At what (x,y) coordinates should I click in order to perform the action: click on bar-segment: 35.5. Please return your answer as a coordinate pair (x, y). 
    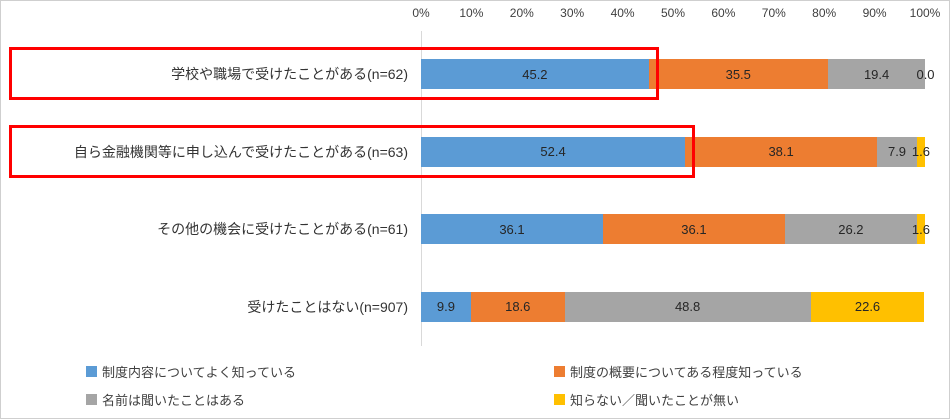
    Looking at the image, I should click on (738, 74).